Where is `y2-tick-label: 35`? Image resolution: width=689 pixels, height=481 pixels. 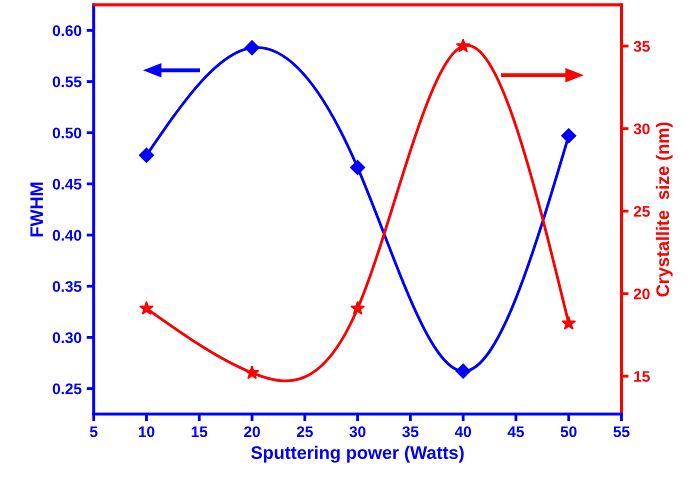 y2-tick-label: 35 is located at coordinates (642, 46).